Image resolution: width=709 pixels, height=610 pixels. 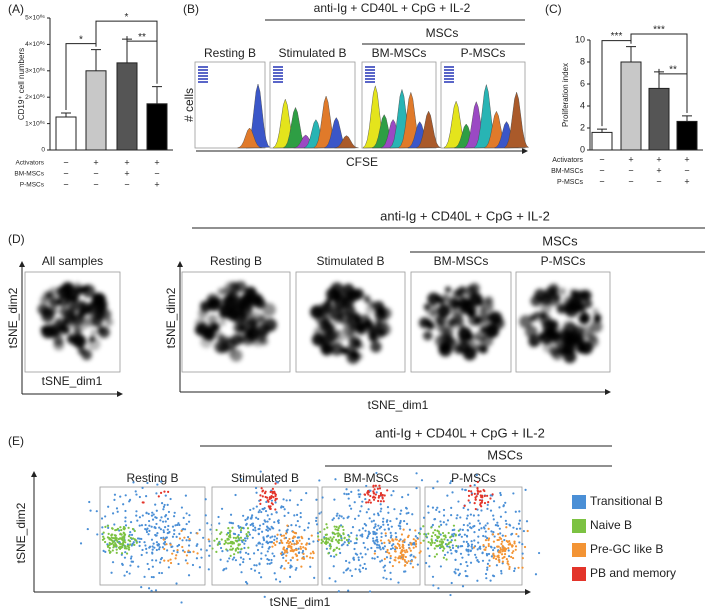 What do you see at coordinates (631, 54) in the screenshot?
I see `error-bar` at bounding box center [631, 54].